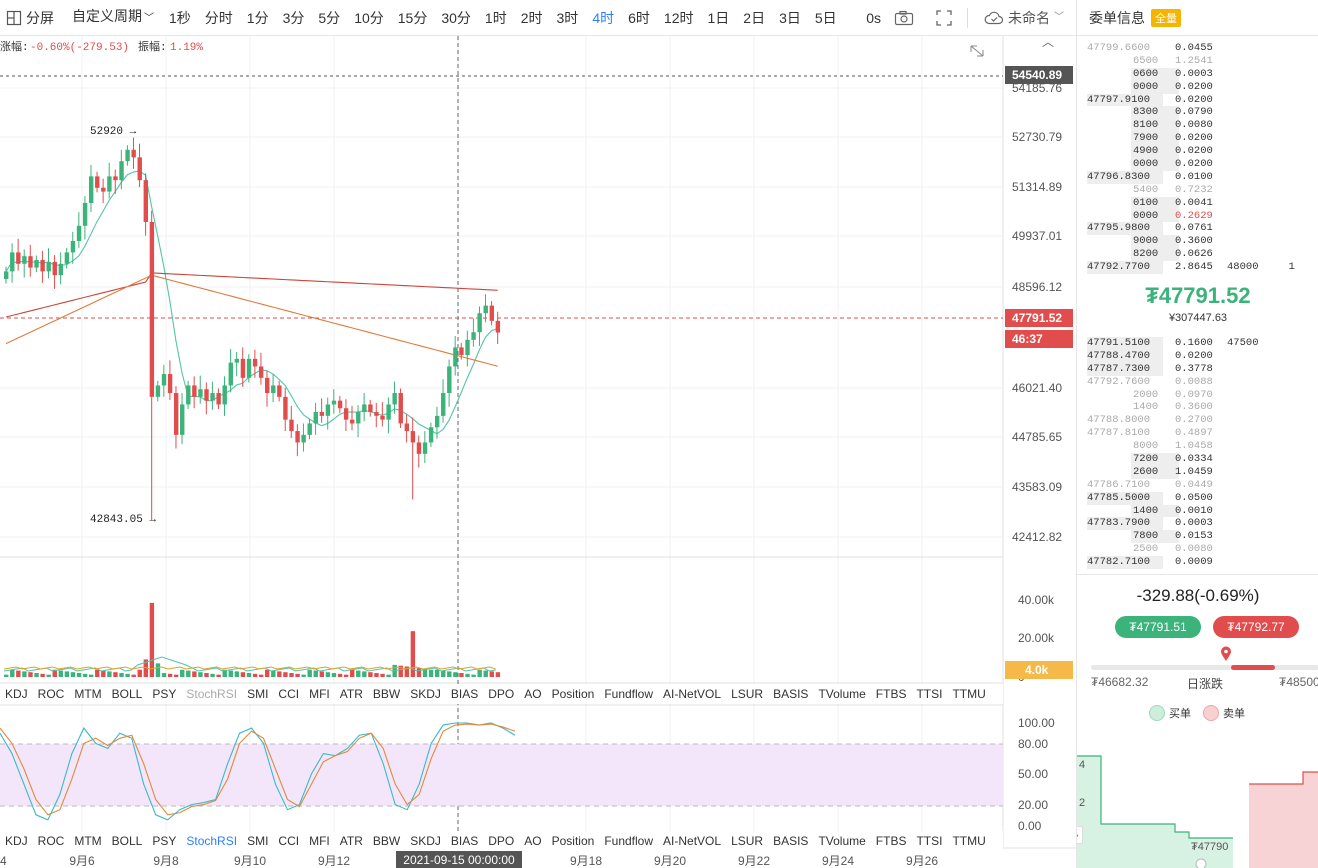 The image size is (1318, 868). Describe the element at coordinates (1197, 48) in the screenshot. I see `order-book-row: 47799.6600 0.0455` at that location.